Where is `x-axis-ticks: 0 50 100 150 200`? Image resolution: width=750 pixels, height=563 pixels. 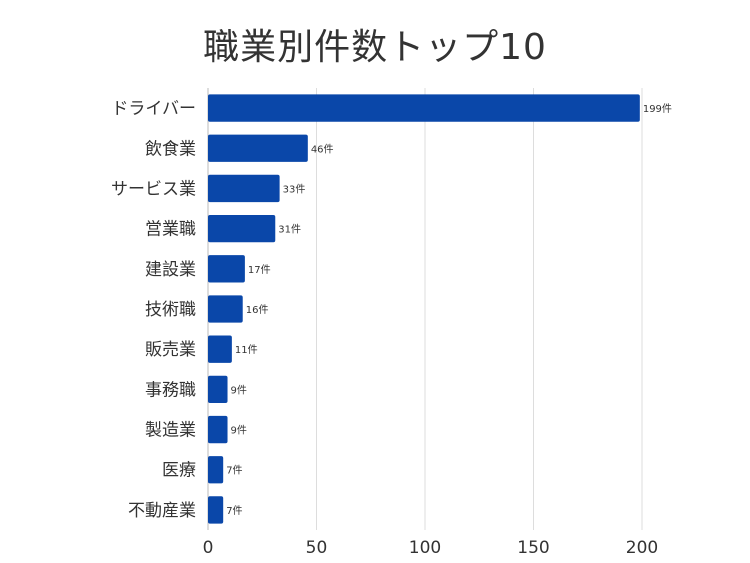
x-axis-ticks: 0 50 100 150 200 is located at coordinates (431, 548).